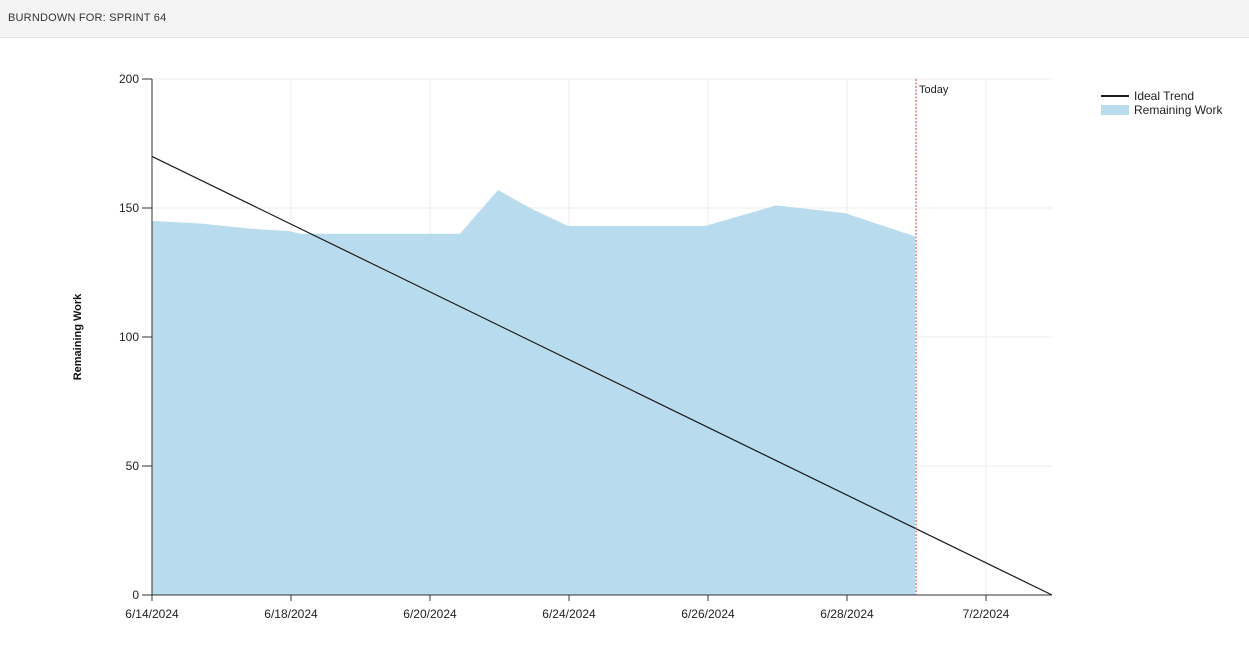  I want to click on chart-title: BURNDOWN FOR: SPRINT 64, so click(87, 18).